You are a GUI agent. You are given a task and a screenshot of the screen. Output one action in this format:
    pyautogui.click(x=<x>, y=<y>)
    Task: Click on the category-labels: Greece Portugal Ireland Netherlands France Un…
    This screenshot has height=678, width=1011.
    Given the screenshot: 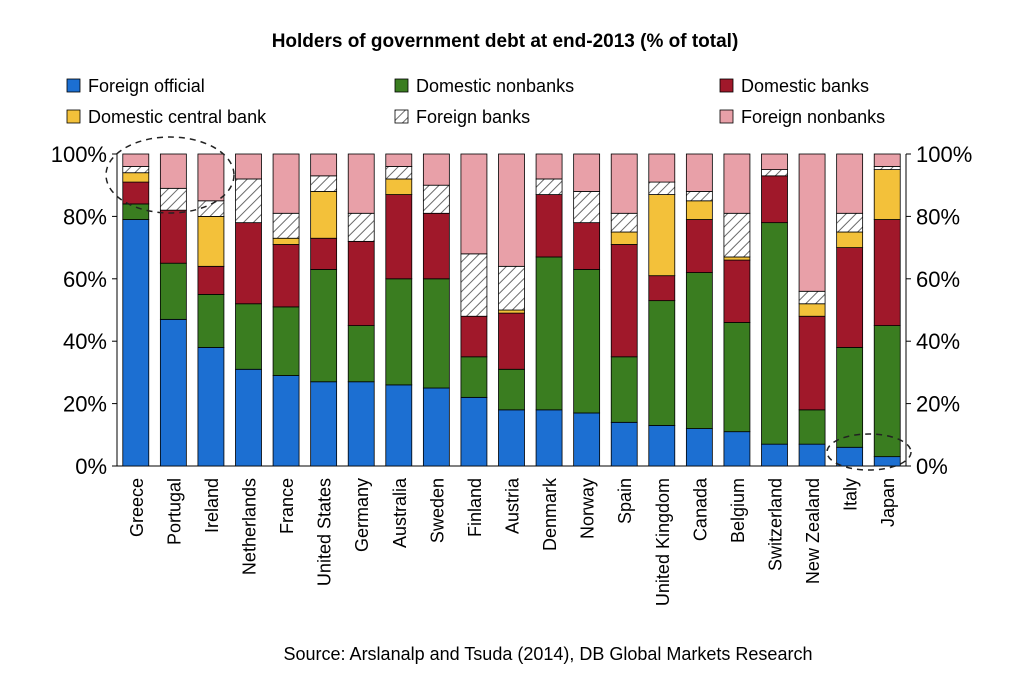 What is the action you would take?
    pyautogui.click(x=512, y=541)
    